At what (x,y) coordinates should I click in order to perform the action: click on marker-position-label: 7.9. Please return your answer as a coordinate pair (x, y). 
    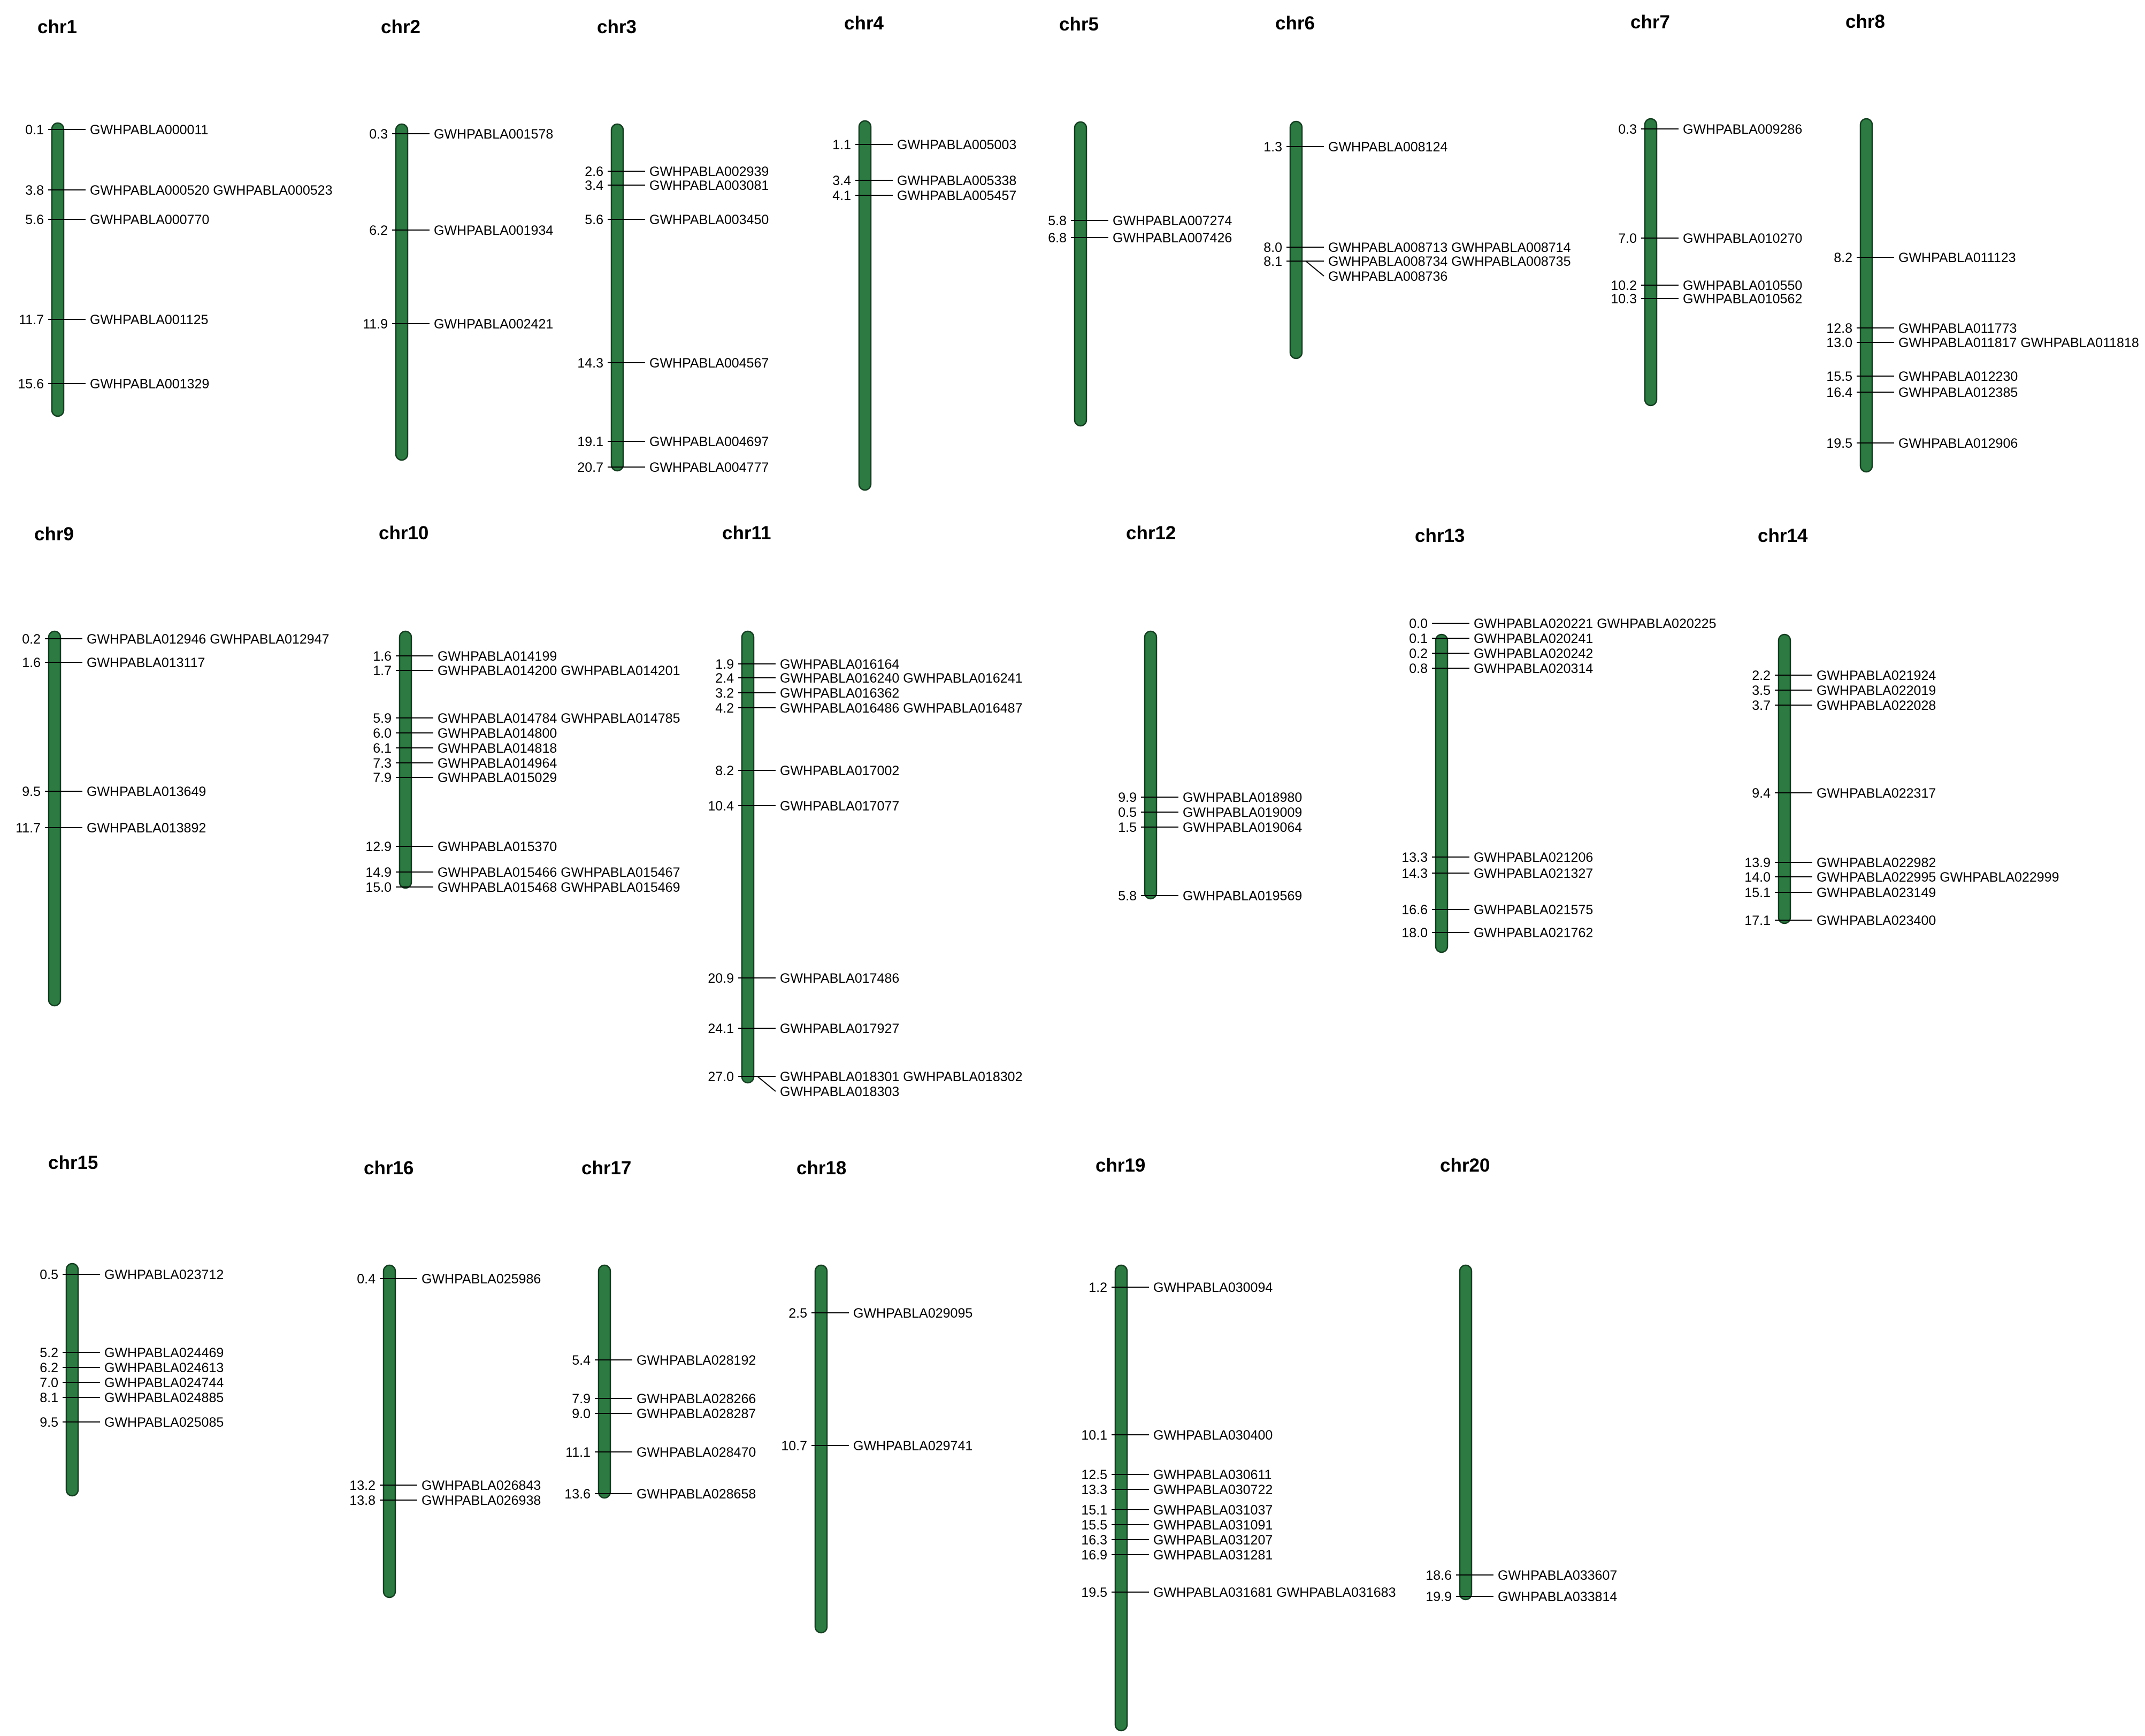
    Looking at the image, I should click on (382, 777).